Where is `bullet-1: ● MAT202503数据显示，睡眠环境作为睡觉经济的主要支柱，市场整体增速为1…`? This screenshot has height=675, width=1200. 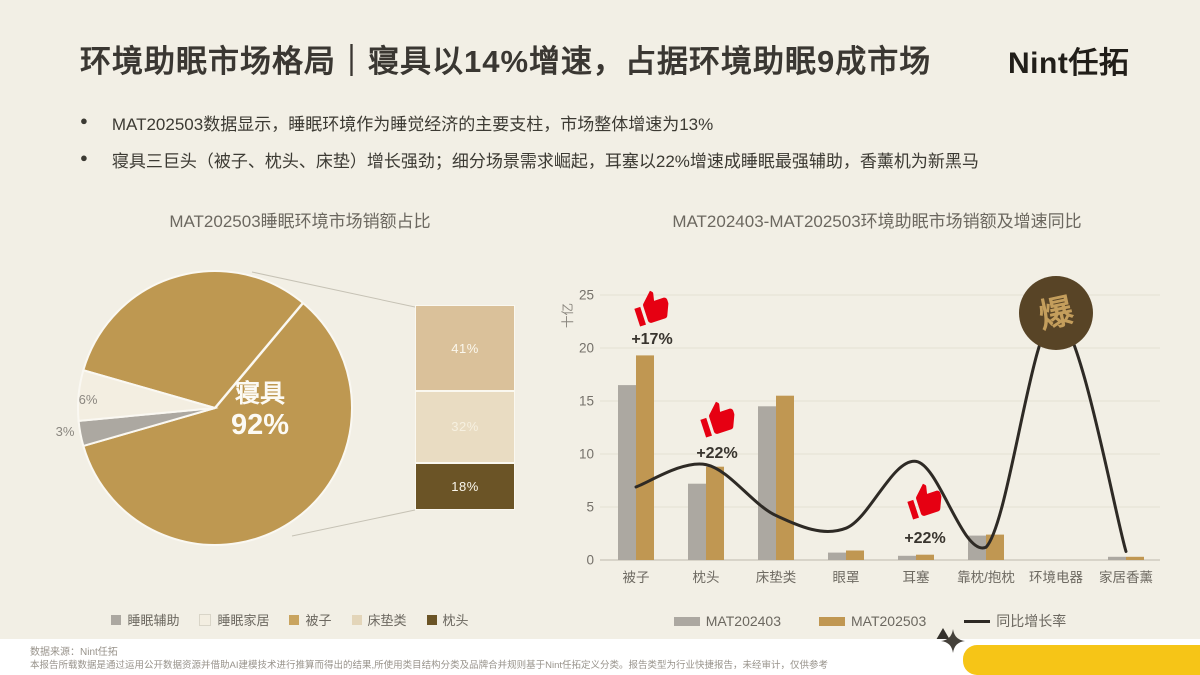 bullet-1: ● MAT202503数据显示，睡眠环境作为睡觉经济的主要支柱，市场整体增速为1… is located at coordinates (610, 122).